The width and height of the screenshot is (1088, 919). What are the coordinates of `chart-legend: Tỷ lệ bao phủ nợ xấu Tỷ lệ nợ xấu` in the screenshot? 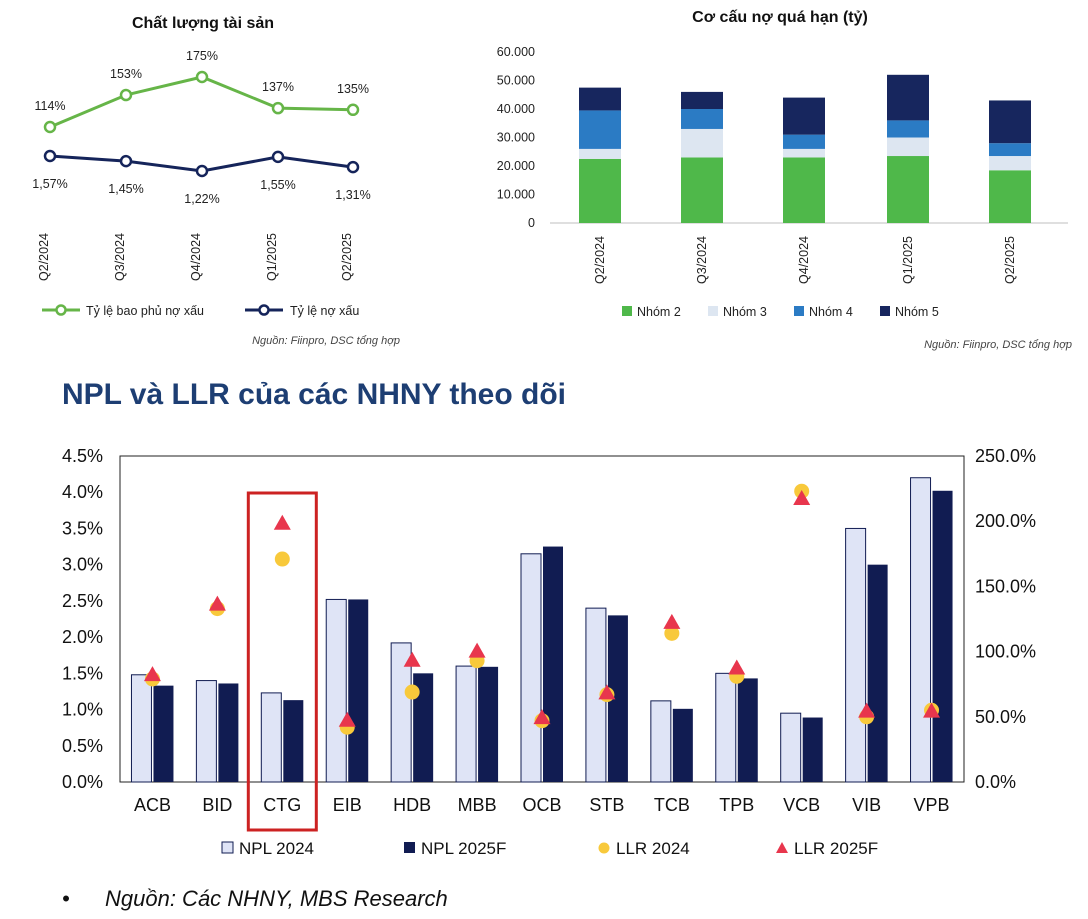 It's located at (200, 311).